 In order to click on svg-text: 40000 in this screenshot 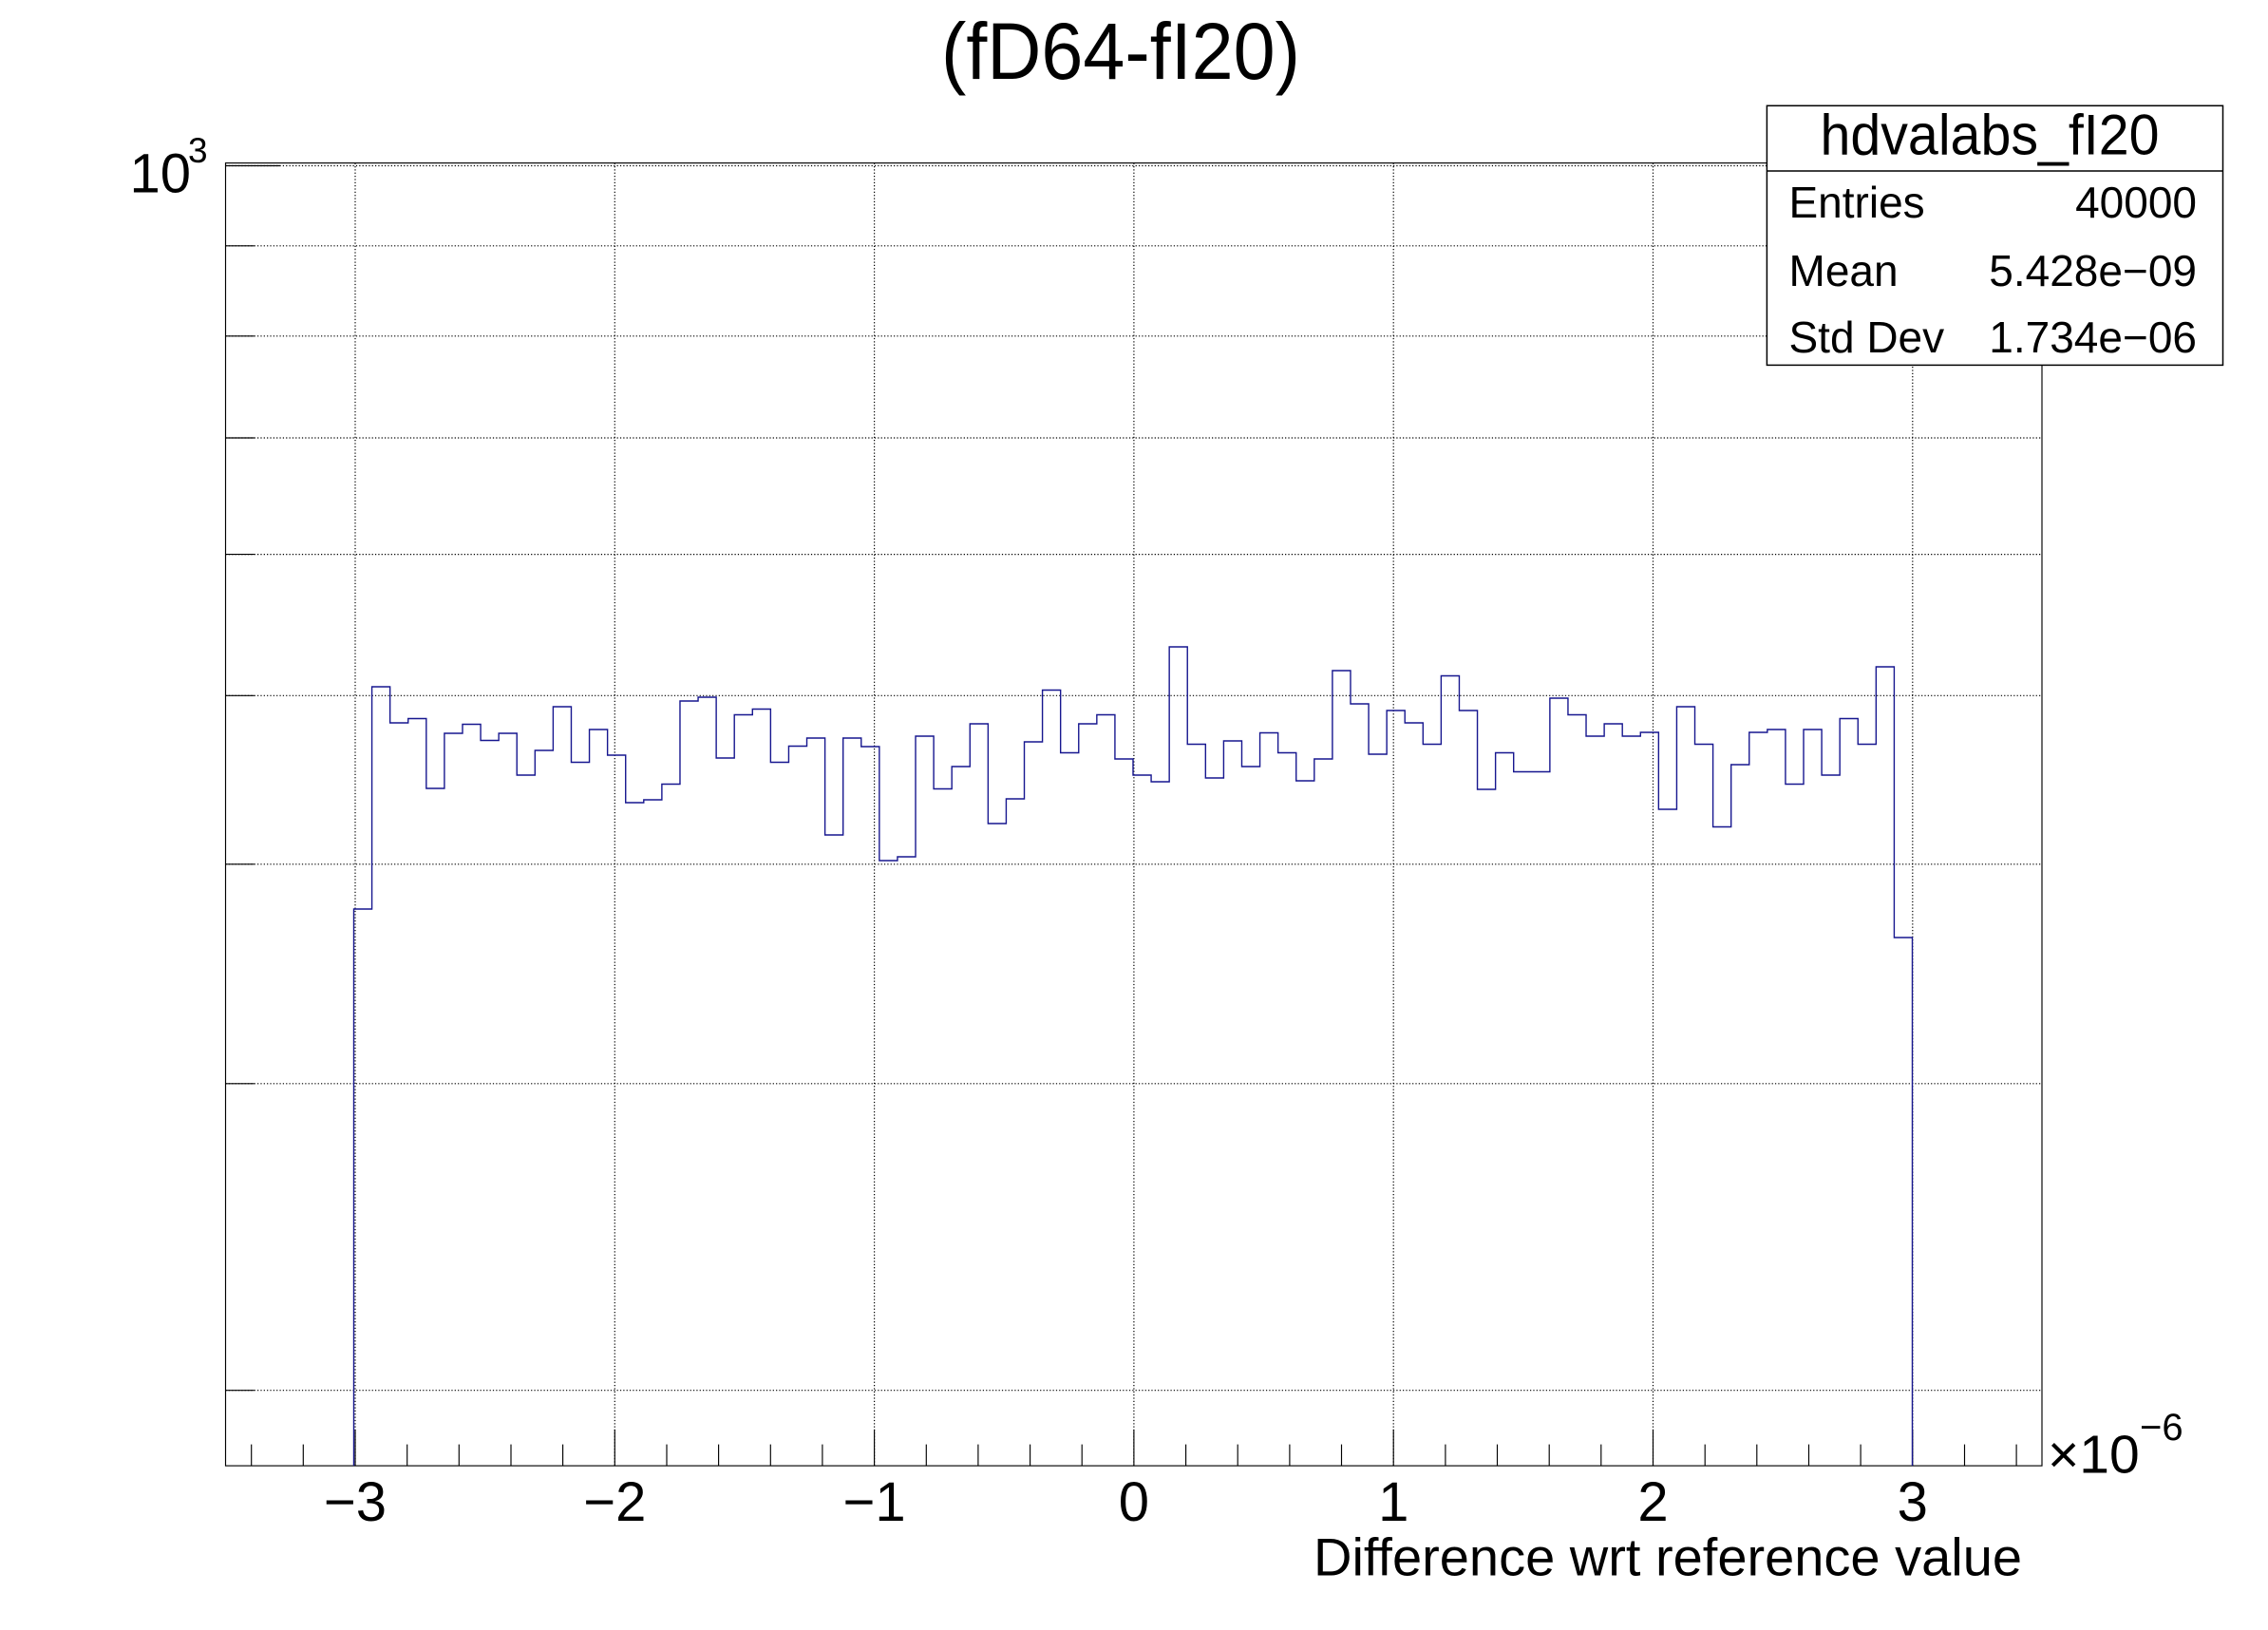, I will do `click(2136, 202)`.